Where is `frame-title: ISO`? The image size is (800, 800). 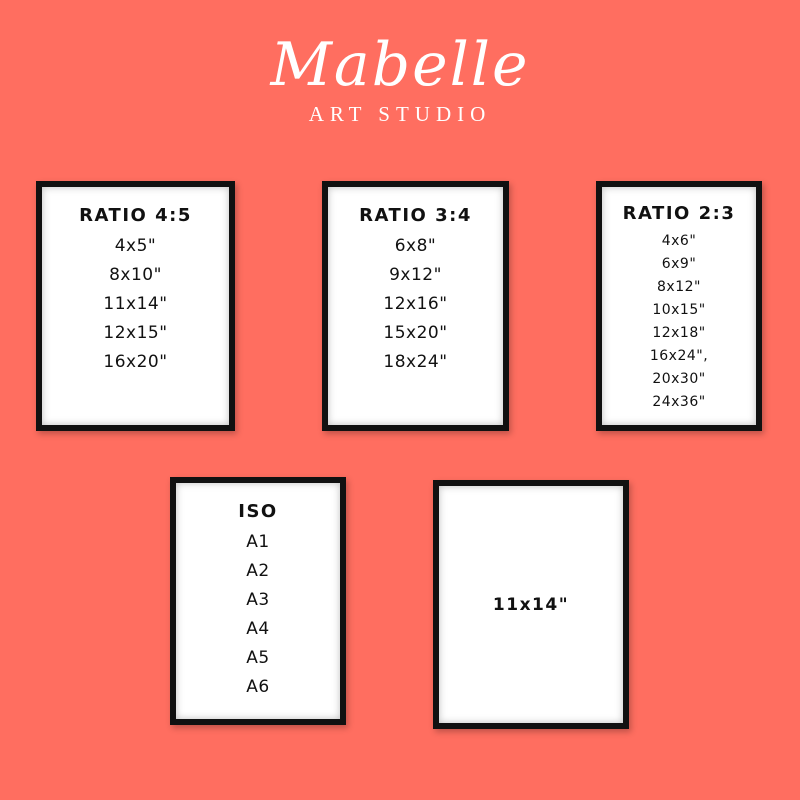
frame-title: ISO is located at coordinates (258, 511).